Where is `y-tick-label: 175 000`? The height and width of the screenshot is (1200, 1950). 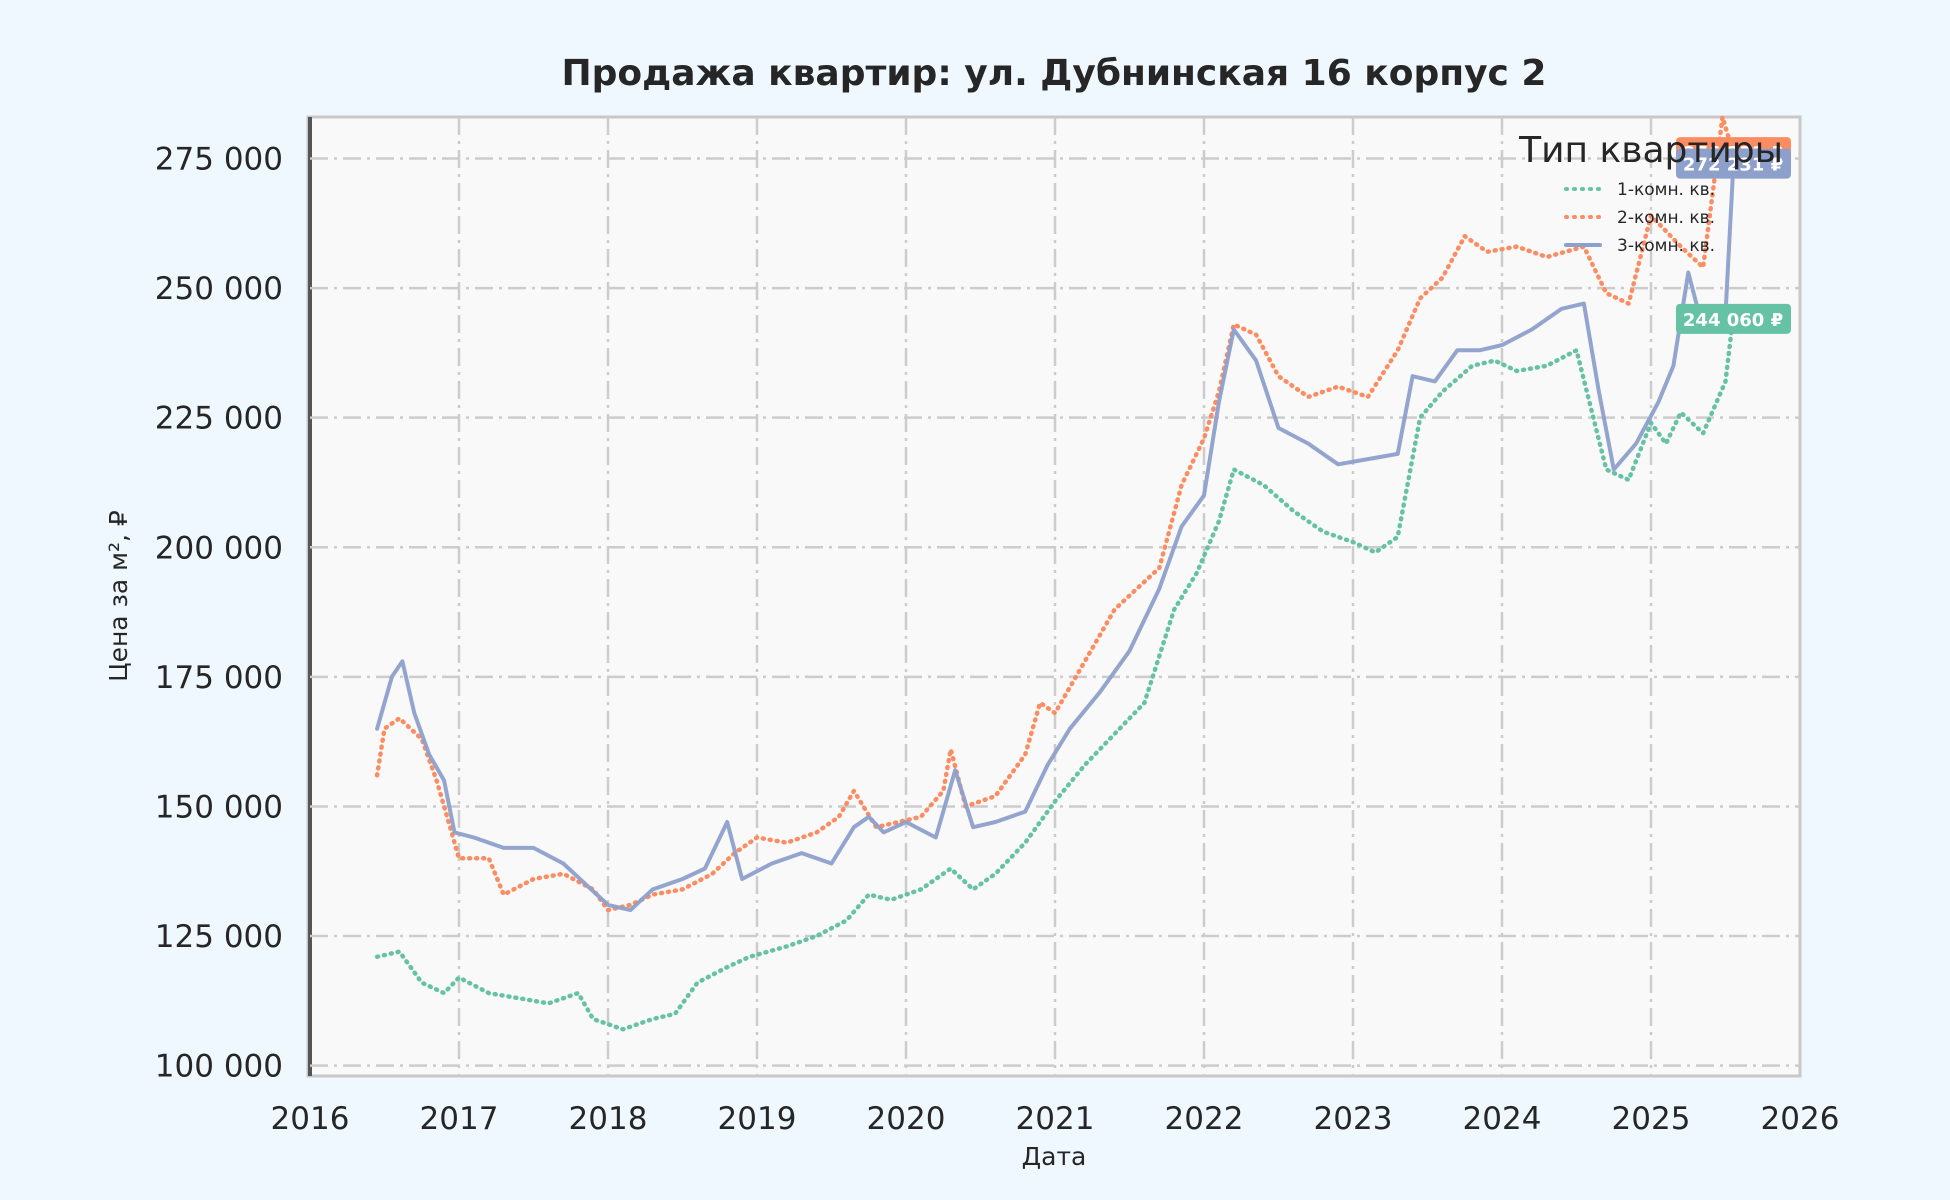
y-tick-label: 175 000 is located at coordinates (219, 678).